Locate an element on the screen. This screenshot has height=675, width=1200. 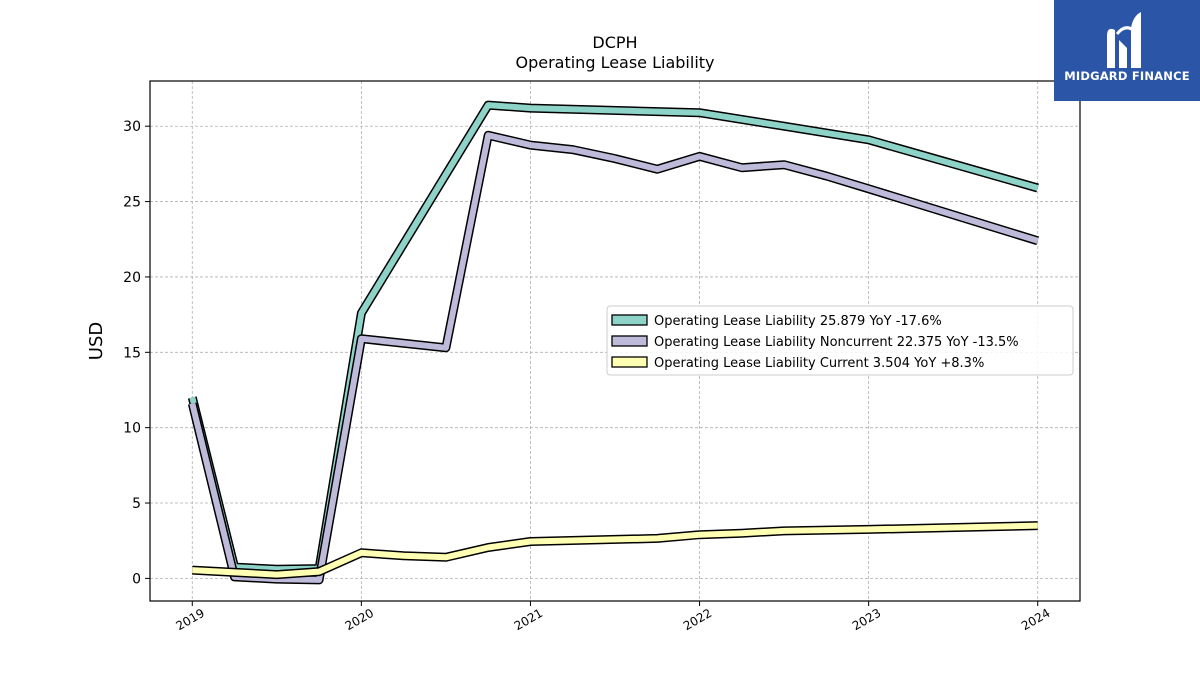
y-tick-label: 0 is located at coordinates (136, 579).